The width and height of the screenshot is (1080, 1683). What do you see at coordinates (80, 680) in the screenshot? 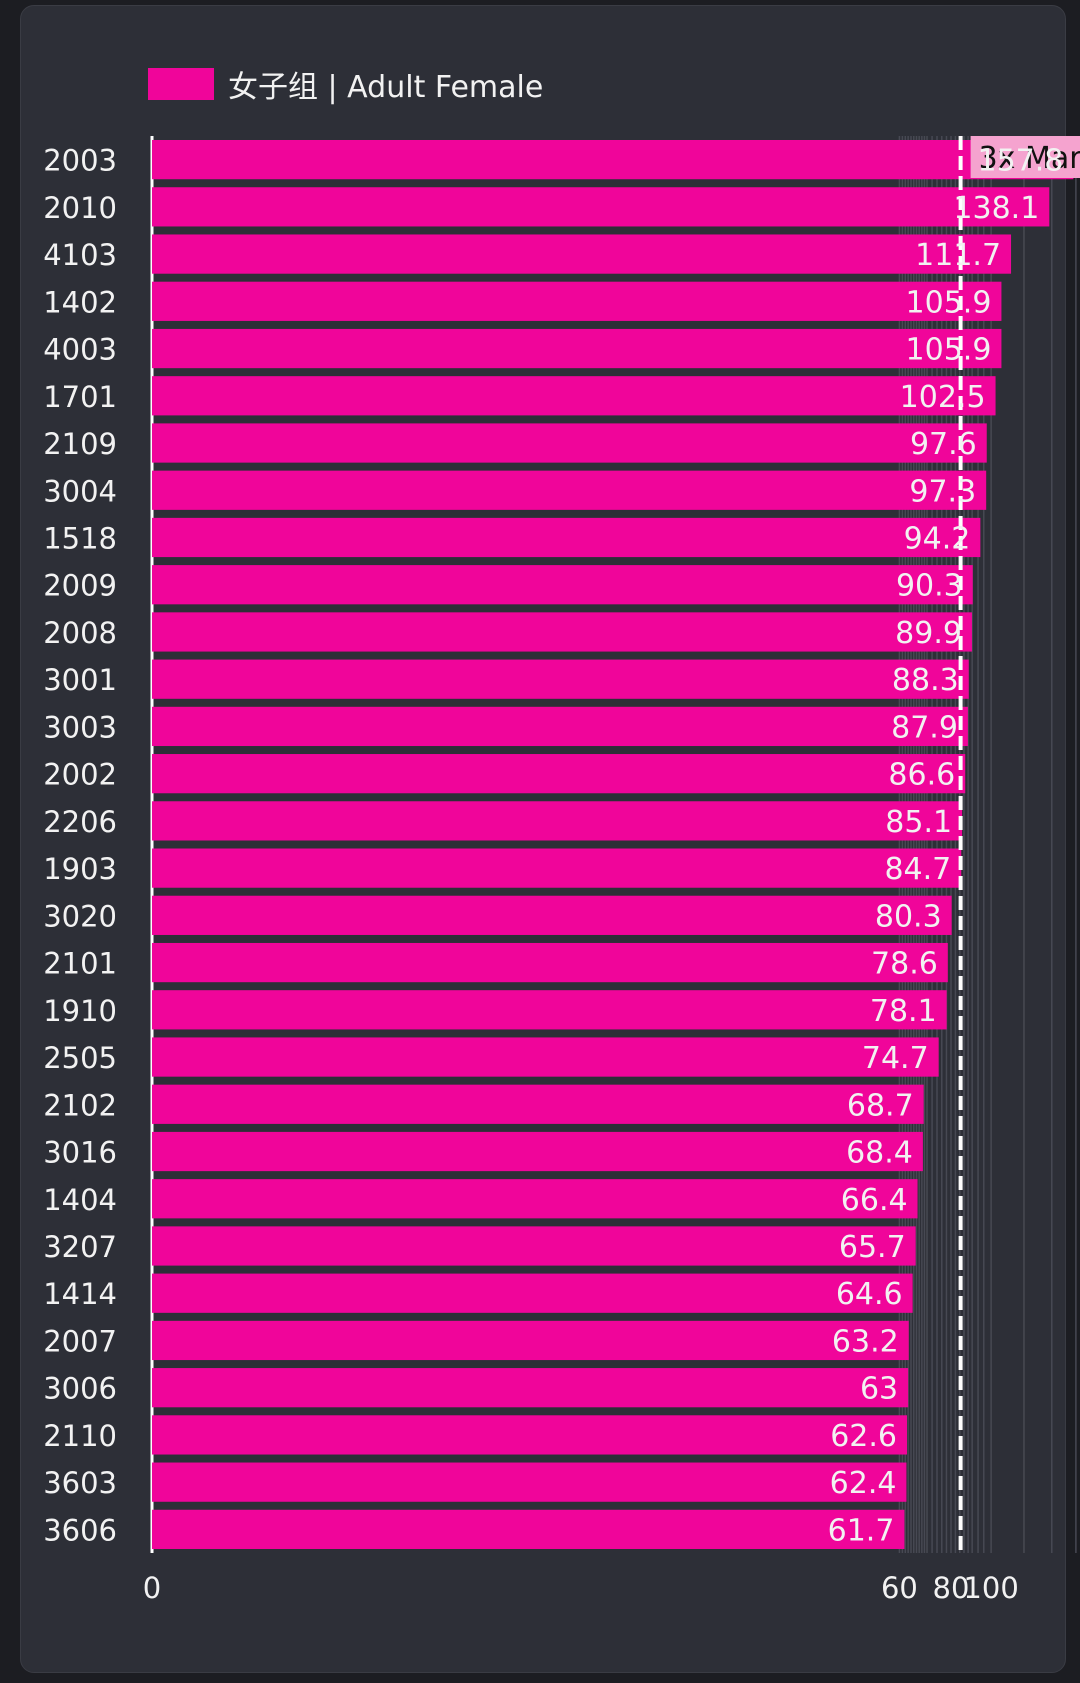
I see `category-label: 3001` at bounding box center [80, 680].